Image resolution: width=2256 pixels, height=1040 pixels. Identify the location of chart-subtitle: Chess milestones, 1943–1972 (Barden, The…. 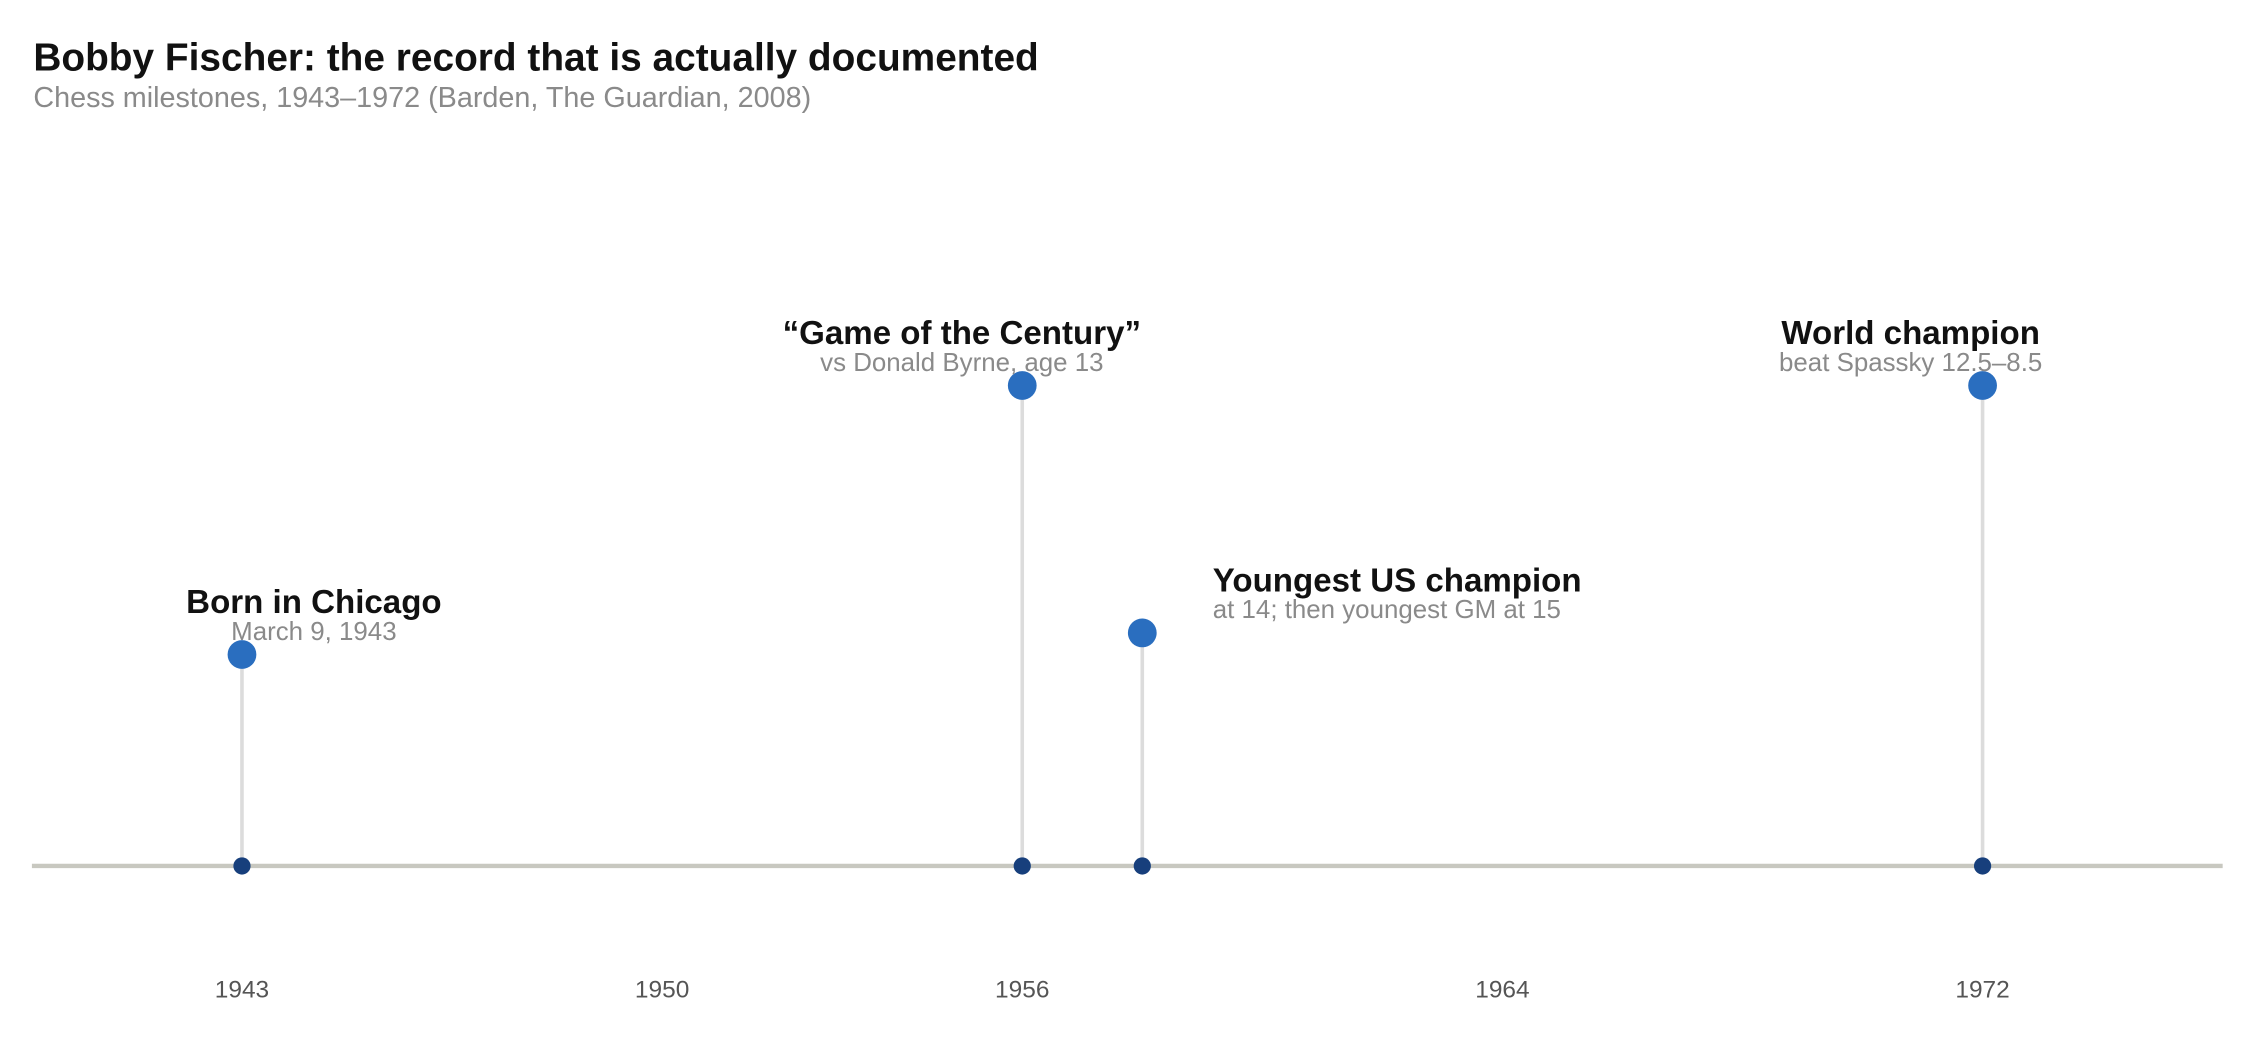
(422, 98).